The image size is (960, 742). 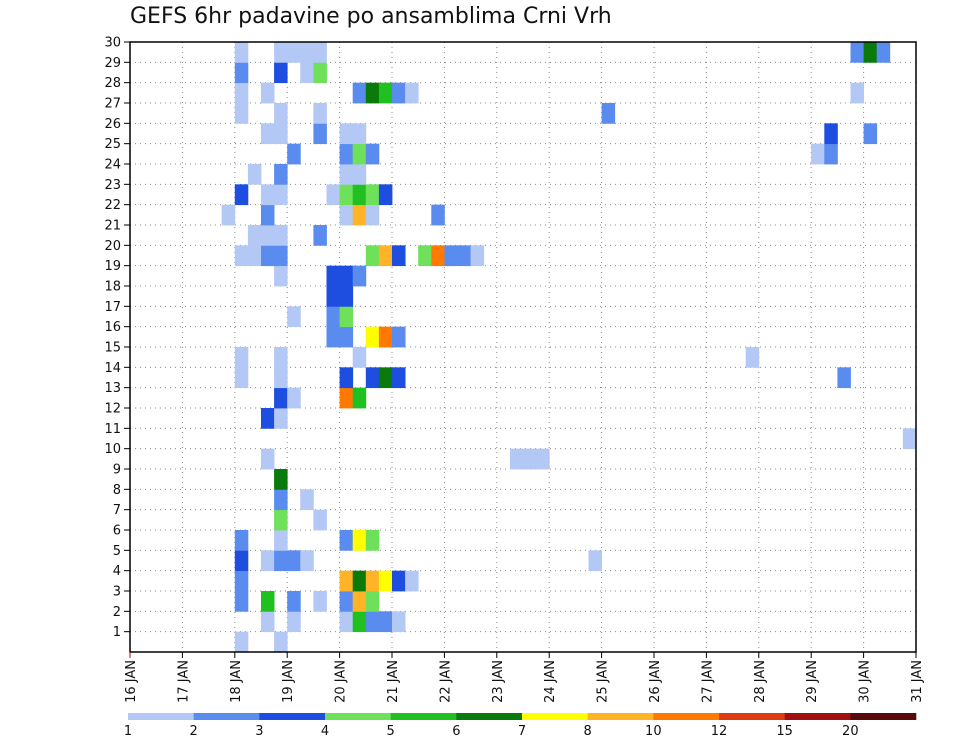 What do you see at coordinates (131, 681) in the screenshot?
I see `x-tick-label: 16 JAN` at bounding box center [131, 681].